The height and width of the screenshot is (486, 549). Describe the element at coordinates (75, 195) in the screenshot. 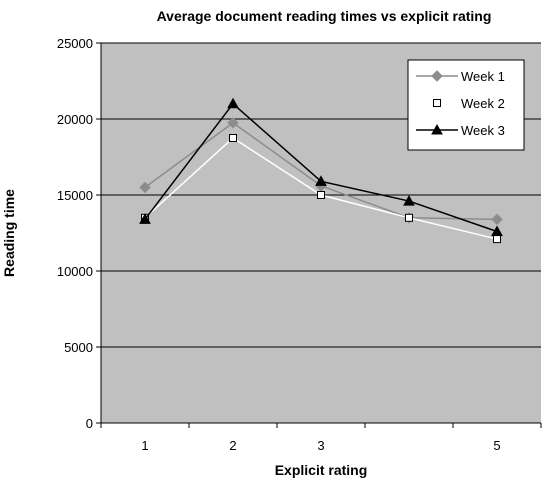

I see `y-tick-label-3: 15000` at that location.